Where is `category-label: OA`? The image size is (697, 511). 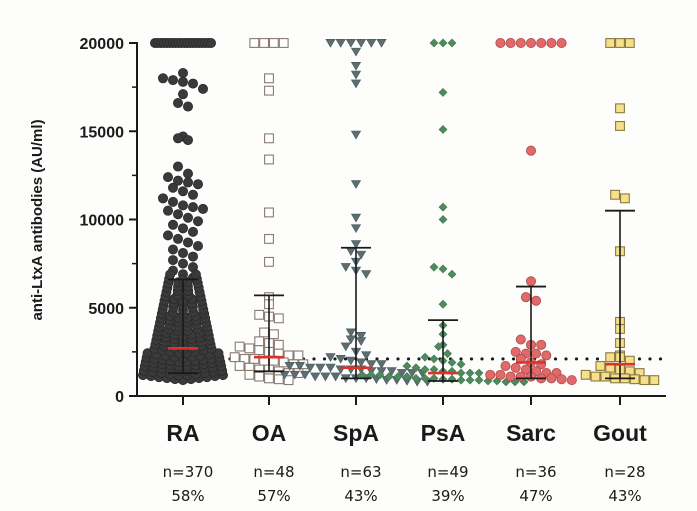 category-label: OA is located at coordinates (269, 433).